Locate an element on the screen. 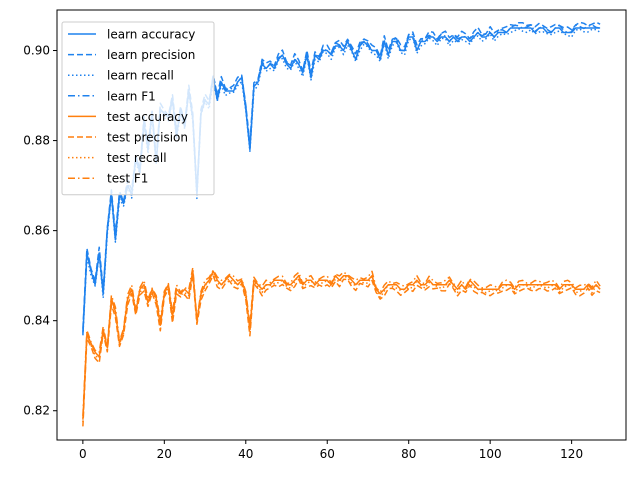 This screenshot has width=640, height=484. legend-label: test accuracy is located at coordinates (147, 117).